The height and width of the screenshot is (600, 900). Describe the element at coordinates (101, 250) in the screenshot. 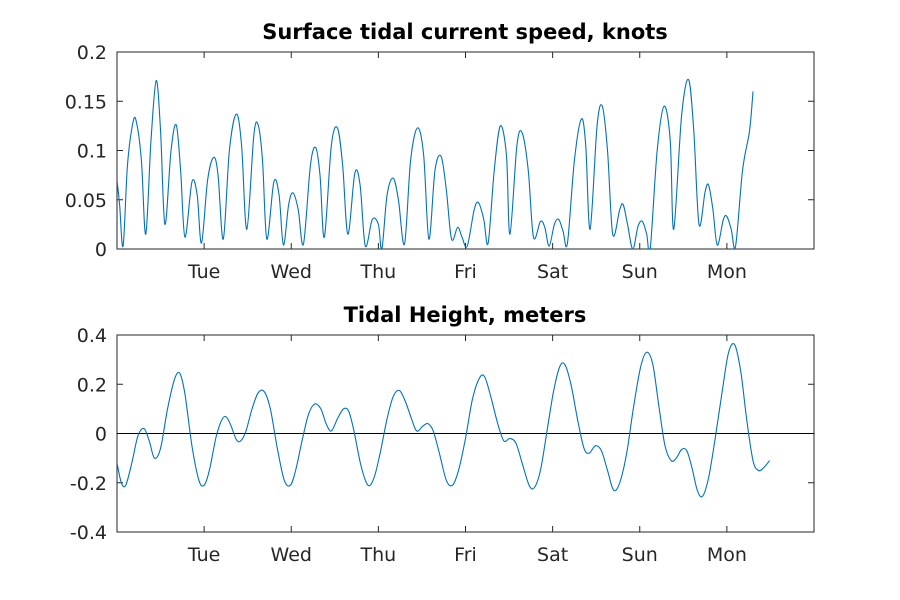

I see `current-speed-ytick-label: 0` at that location.